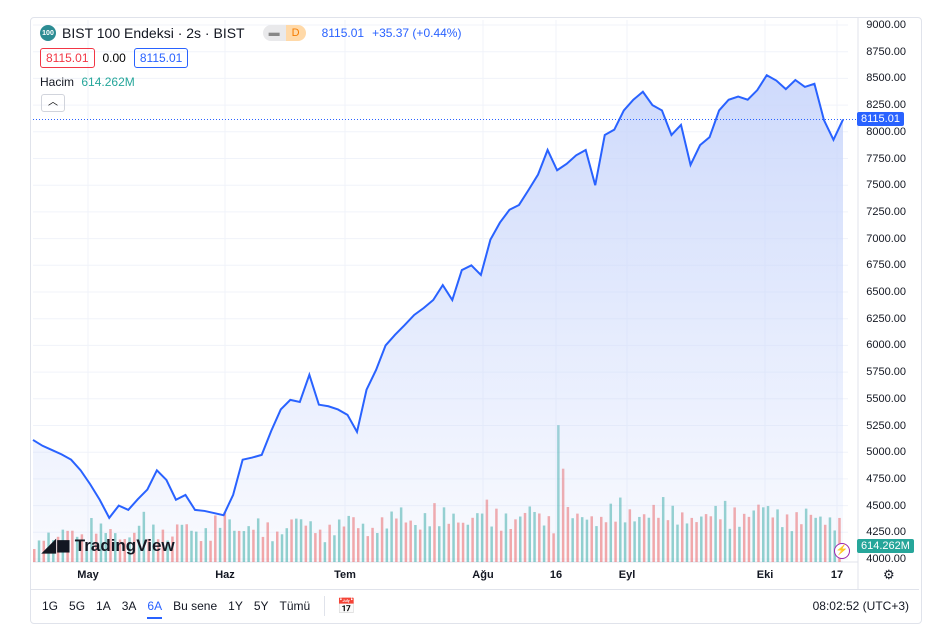 The width and height of the screenshot is (928, 636). I want to click on y-tick-label: 4250.00, so click(886, 532).